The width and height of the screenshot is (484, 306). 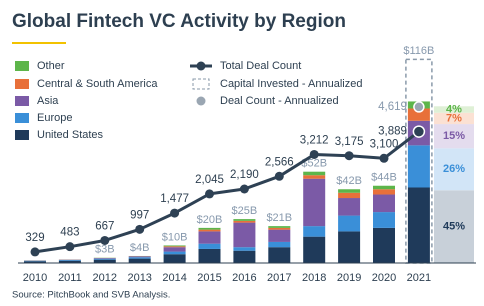 What do you see at coordinates (139, 278) in the screenshot?
I see `x-tick-label: 2013` at bounding box center [139, 278].